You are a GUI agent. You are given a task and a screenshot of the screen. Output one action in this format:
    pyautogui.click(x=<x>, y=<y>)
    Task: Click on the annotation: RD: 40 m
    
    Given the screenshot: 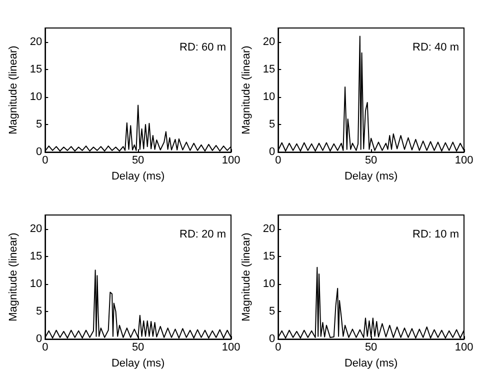 What is the action you would take?
    pyautogui.click(x=436, y=48)
    